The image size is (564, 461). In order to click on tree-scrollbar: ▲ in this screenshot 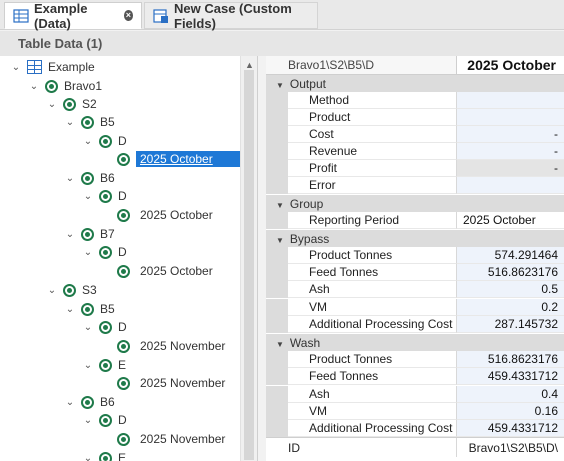, I will do `click(248, 258)`.